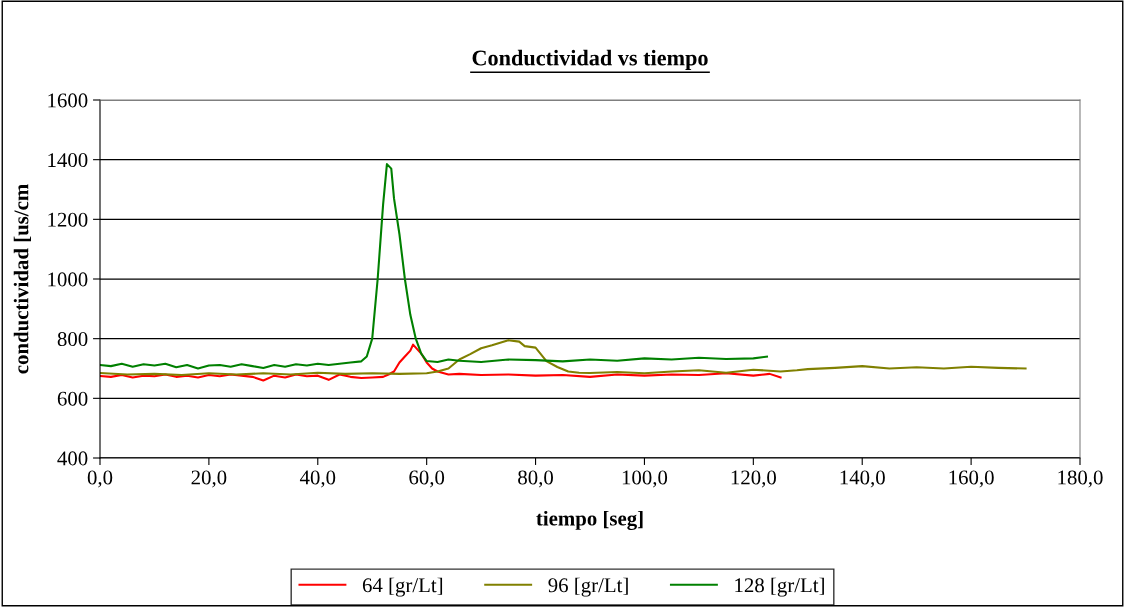 The image size is (1125, 607). I want to click on x-tick-label: 0,0, so click(100, 479).